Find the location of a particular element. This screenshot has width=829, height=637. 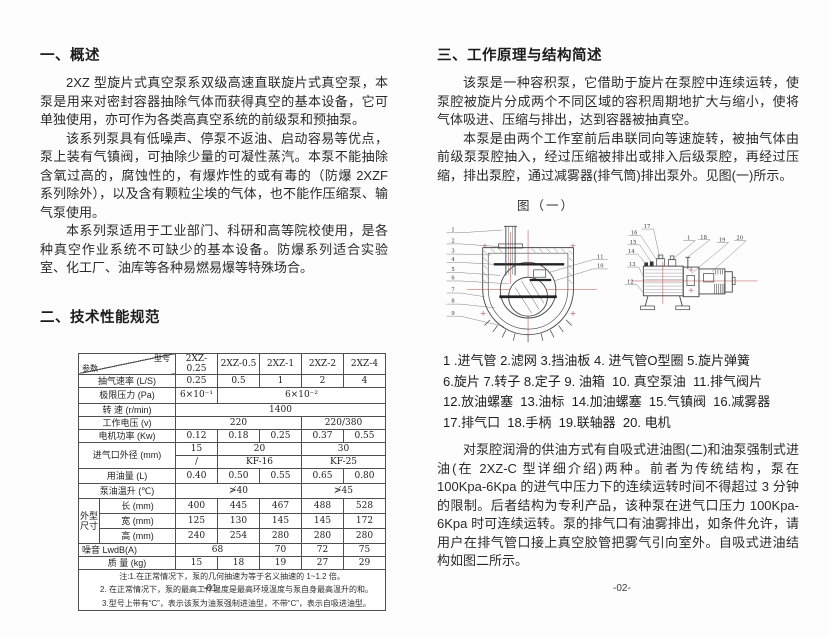

table-cell: 4 is located at coordinates (364, 380).